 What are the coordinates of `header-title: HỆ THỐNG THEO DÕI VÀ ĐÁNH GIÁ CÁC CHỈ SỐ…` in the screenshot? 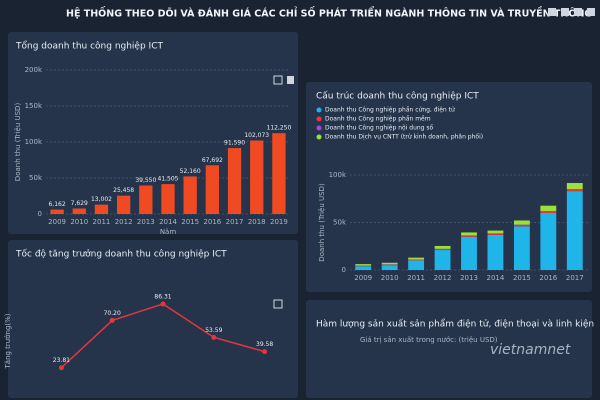 It's located at (329, 13).